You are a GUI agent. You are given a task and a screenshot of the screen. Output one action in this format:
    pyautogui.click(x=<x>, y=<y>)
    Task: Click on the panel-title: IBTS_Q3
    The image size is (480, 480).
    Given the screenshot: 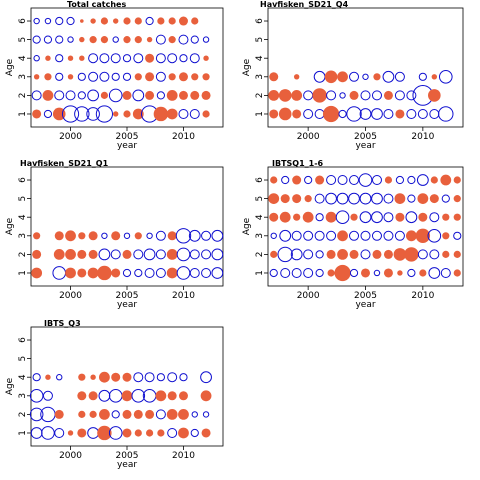 What is the action you would take?
    pyautogui.click(x=62, y=323)
    